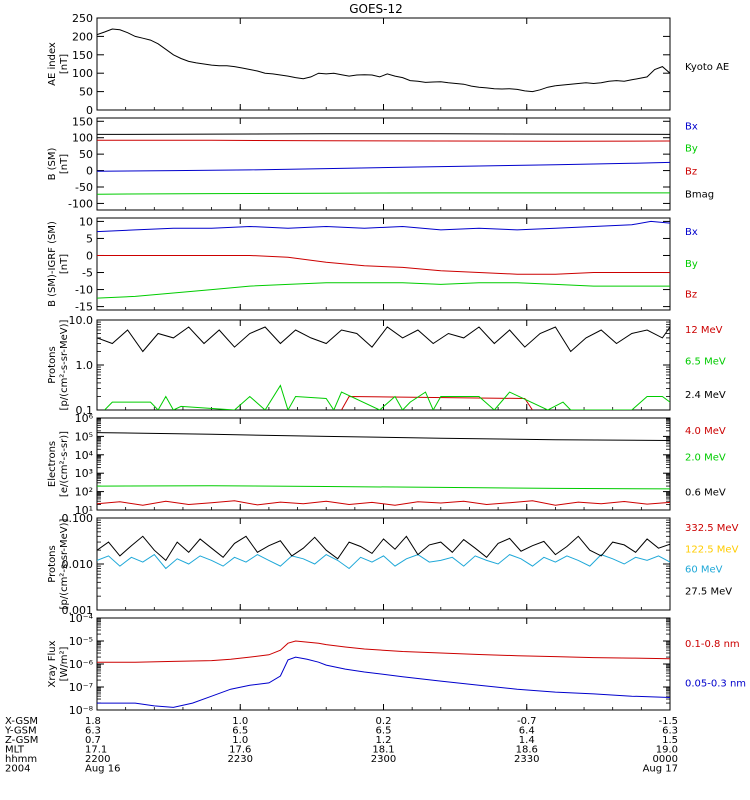 This screenshot has height=800, width=750. I want to click on ephemeris-value: Aug 17, so click(660, 769).